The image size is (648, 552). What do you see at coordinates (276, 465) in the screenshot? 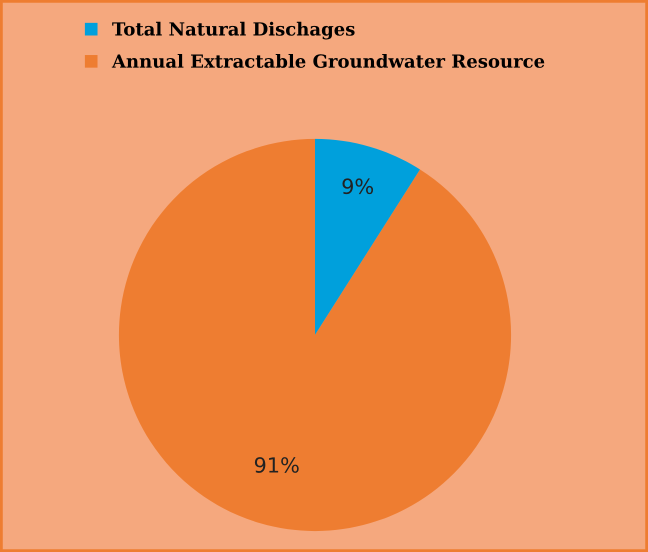
I see `data-label: 91%` at bounding box center [276, 465].